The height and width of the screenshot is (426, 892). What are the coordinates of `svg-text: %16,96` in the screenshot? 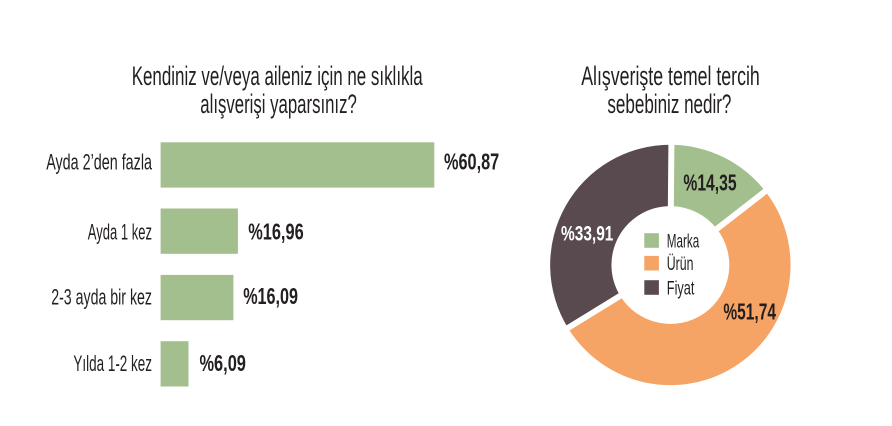 It's located at (276, 231).